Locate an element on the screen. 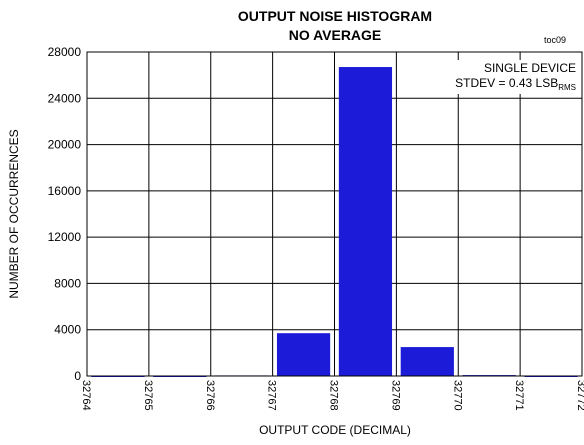 This screenshot has height=445, width=584. annotation-box is located at coordinates (510, 77).